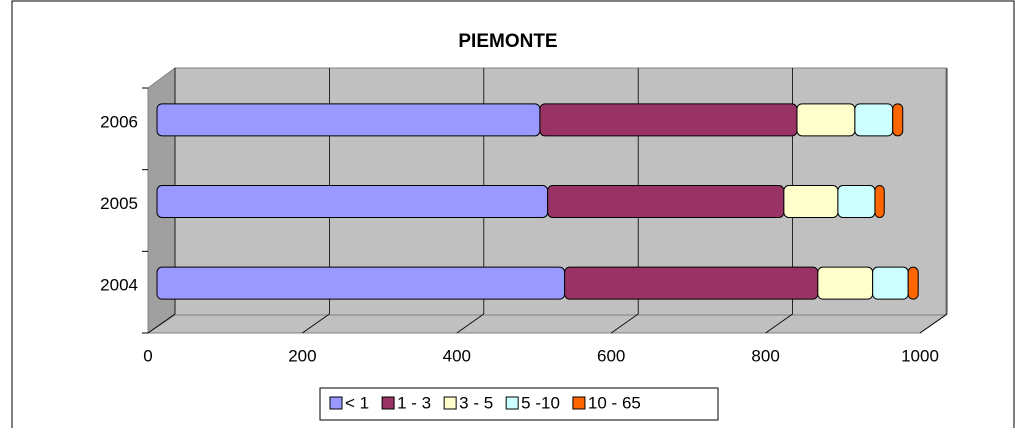 The height and width of the screenshot is (433, 1015). Describe the element at coordinates (414, 402) in the screenshot. I see `legend-label: 1 - 3` at that location.